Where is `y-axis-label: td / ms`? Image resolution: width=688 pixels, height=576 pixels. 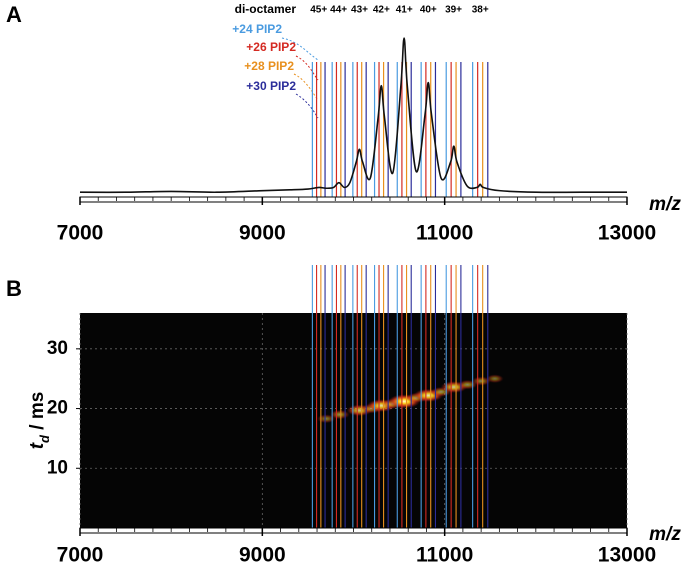 y-axis-label: td / ms is located at coordinates (39, 421).